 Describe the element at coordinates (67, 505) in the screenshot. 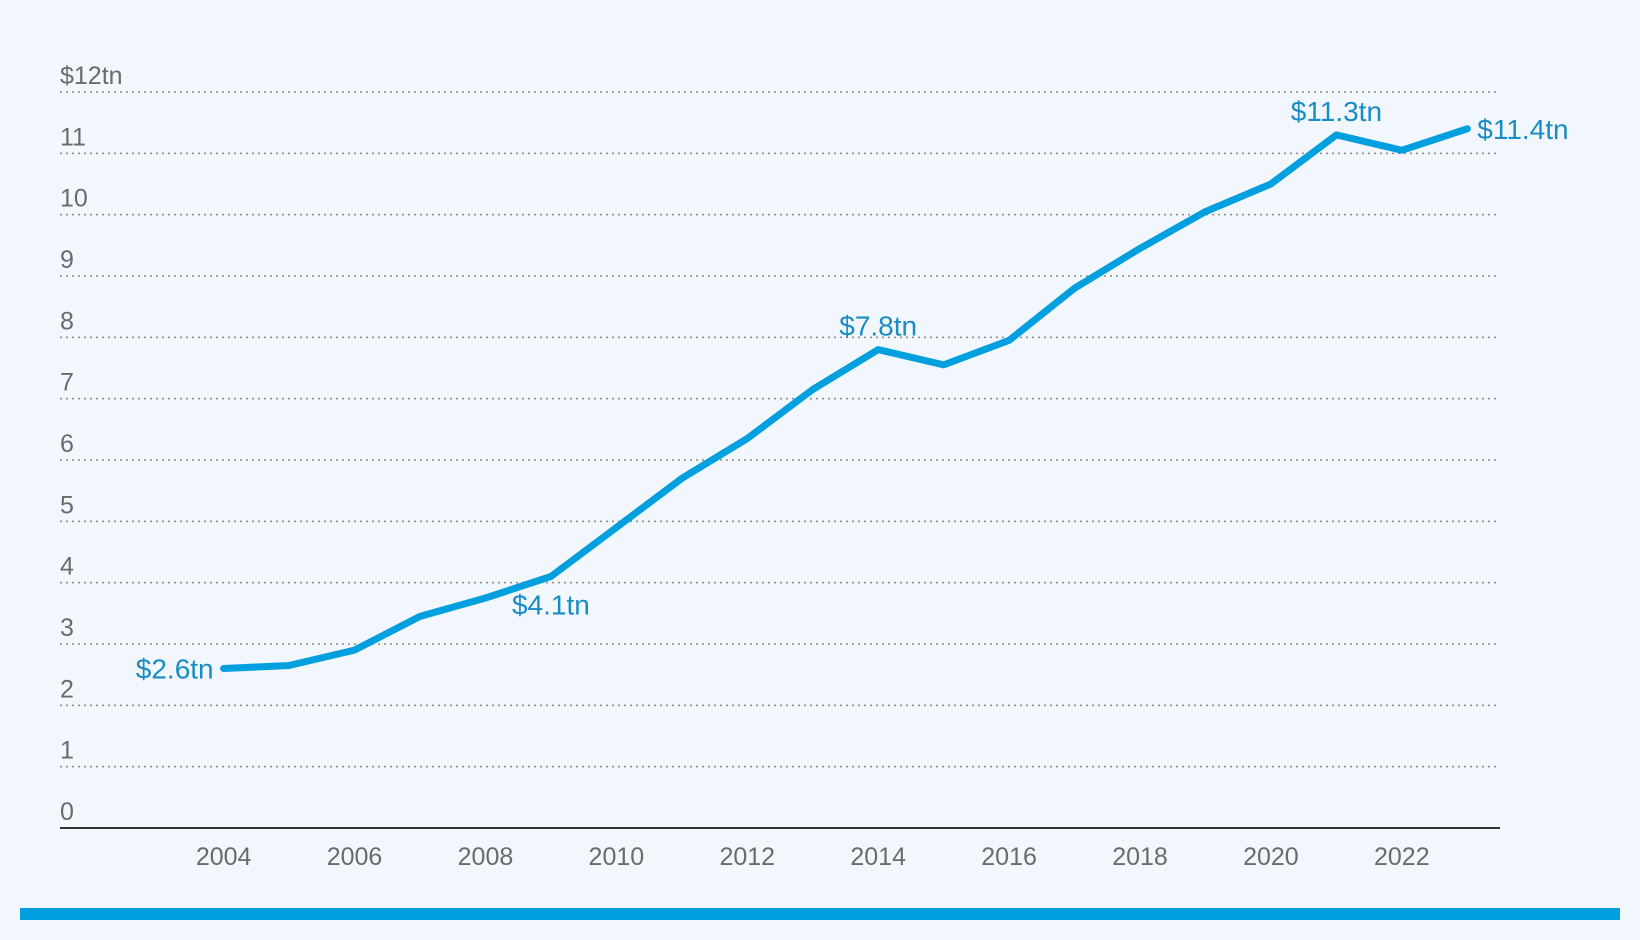

I see `y-tick-label: 5` at that location.